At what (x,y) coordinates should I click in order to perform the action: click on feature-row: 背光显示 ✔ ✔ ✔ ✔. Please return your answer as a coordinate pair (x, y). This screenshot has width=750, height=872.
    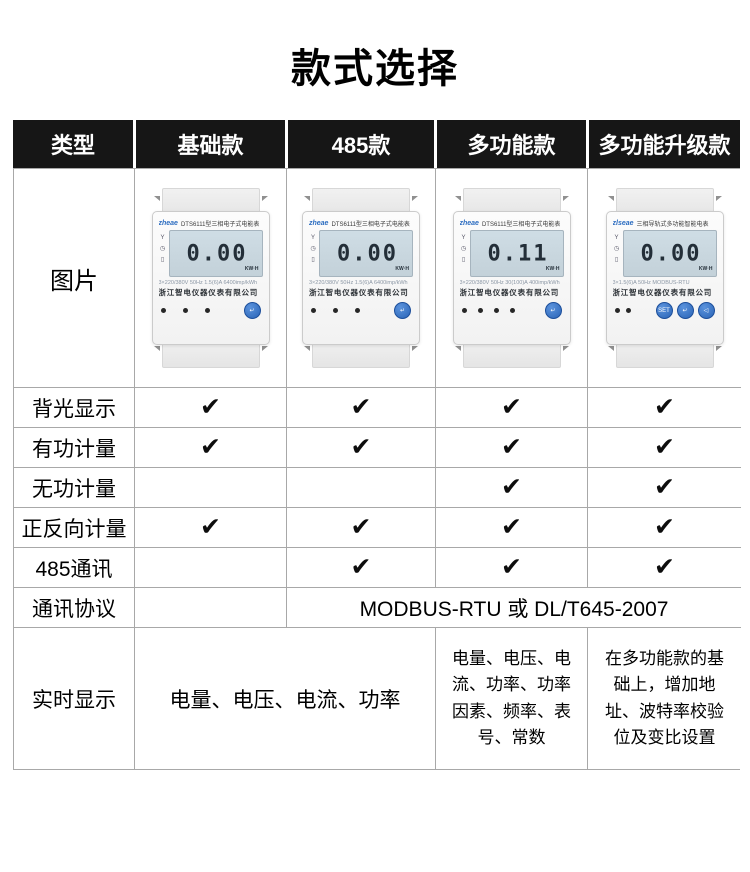
    Looking at the image, I should click on (377, 407).